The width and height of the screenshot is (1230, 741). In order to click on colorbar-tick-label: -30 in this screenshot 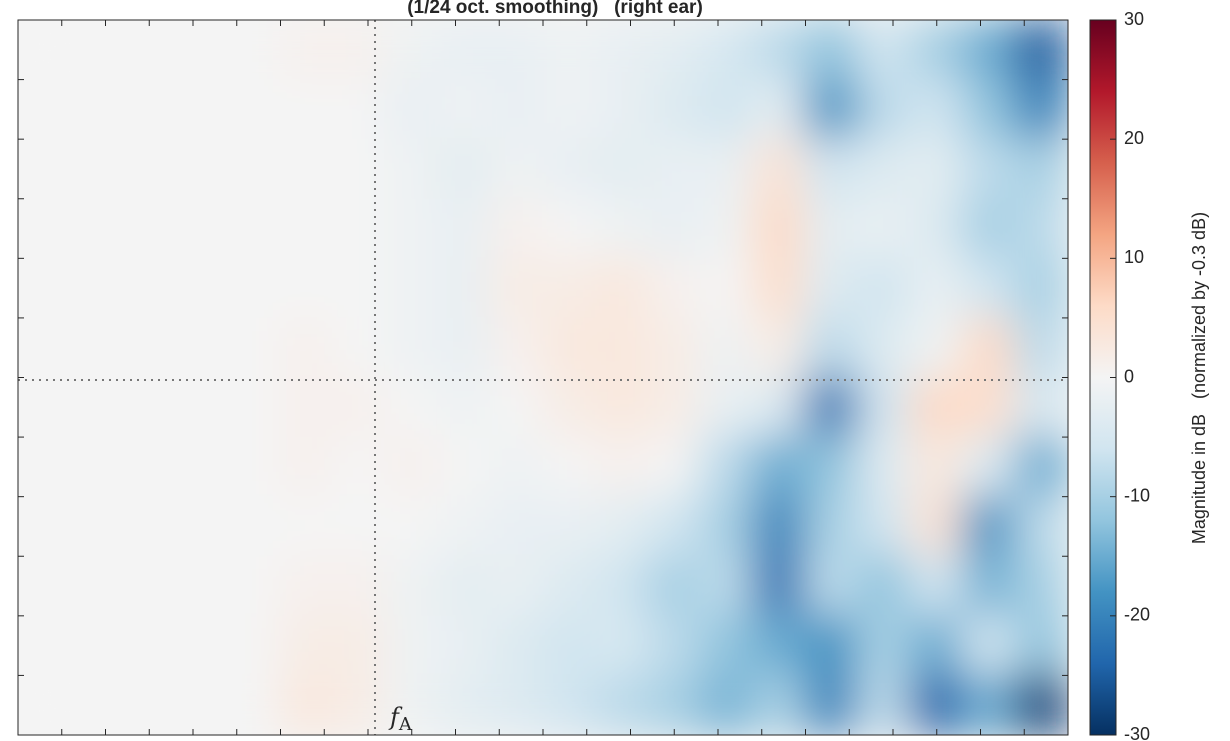, I will do `click(1137, 732)`.